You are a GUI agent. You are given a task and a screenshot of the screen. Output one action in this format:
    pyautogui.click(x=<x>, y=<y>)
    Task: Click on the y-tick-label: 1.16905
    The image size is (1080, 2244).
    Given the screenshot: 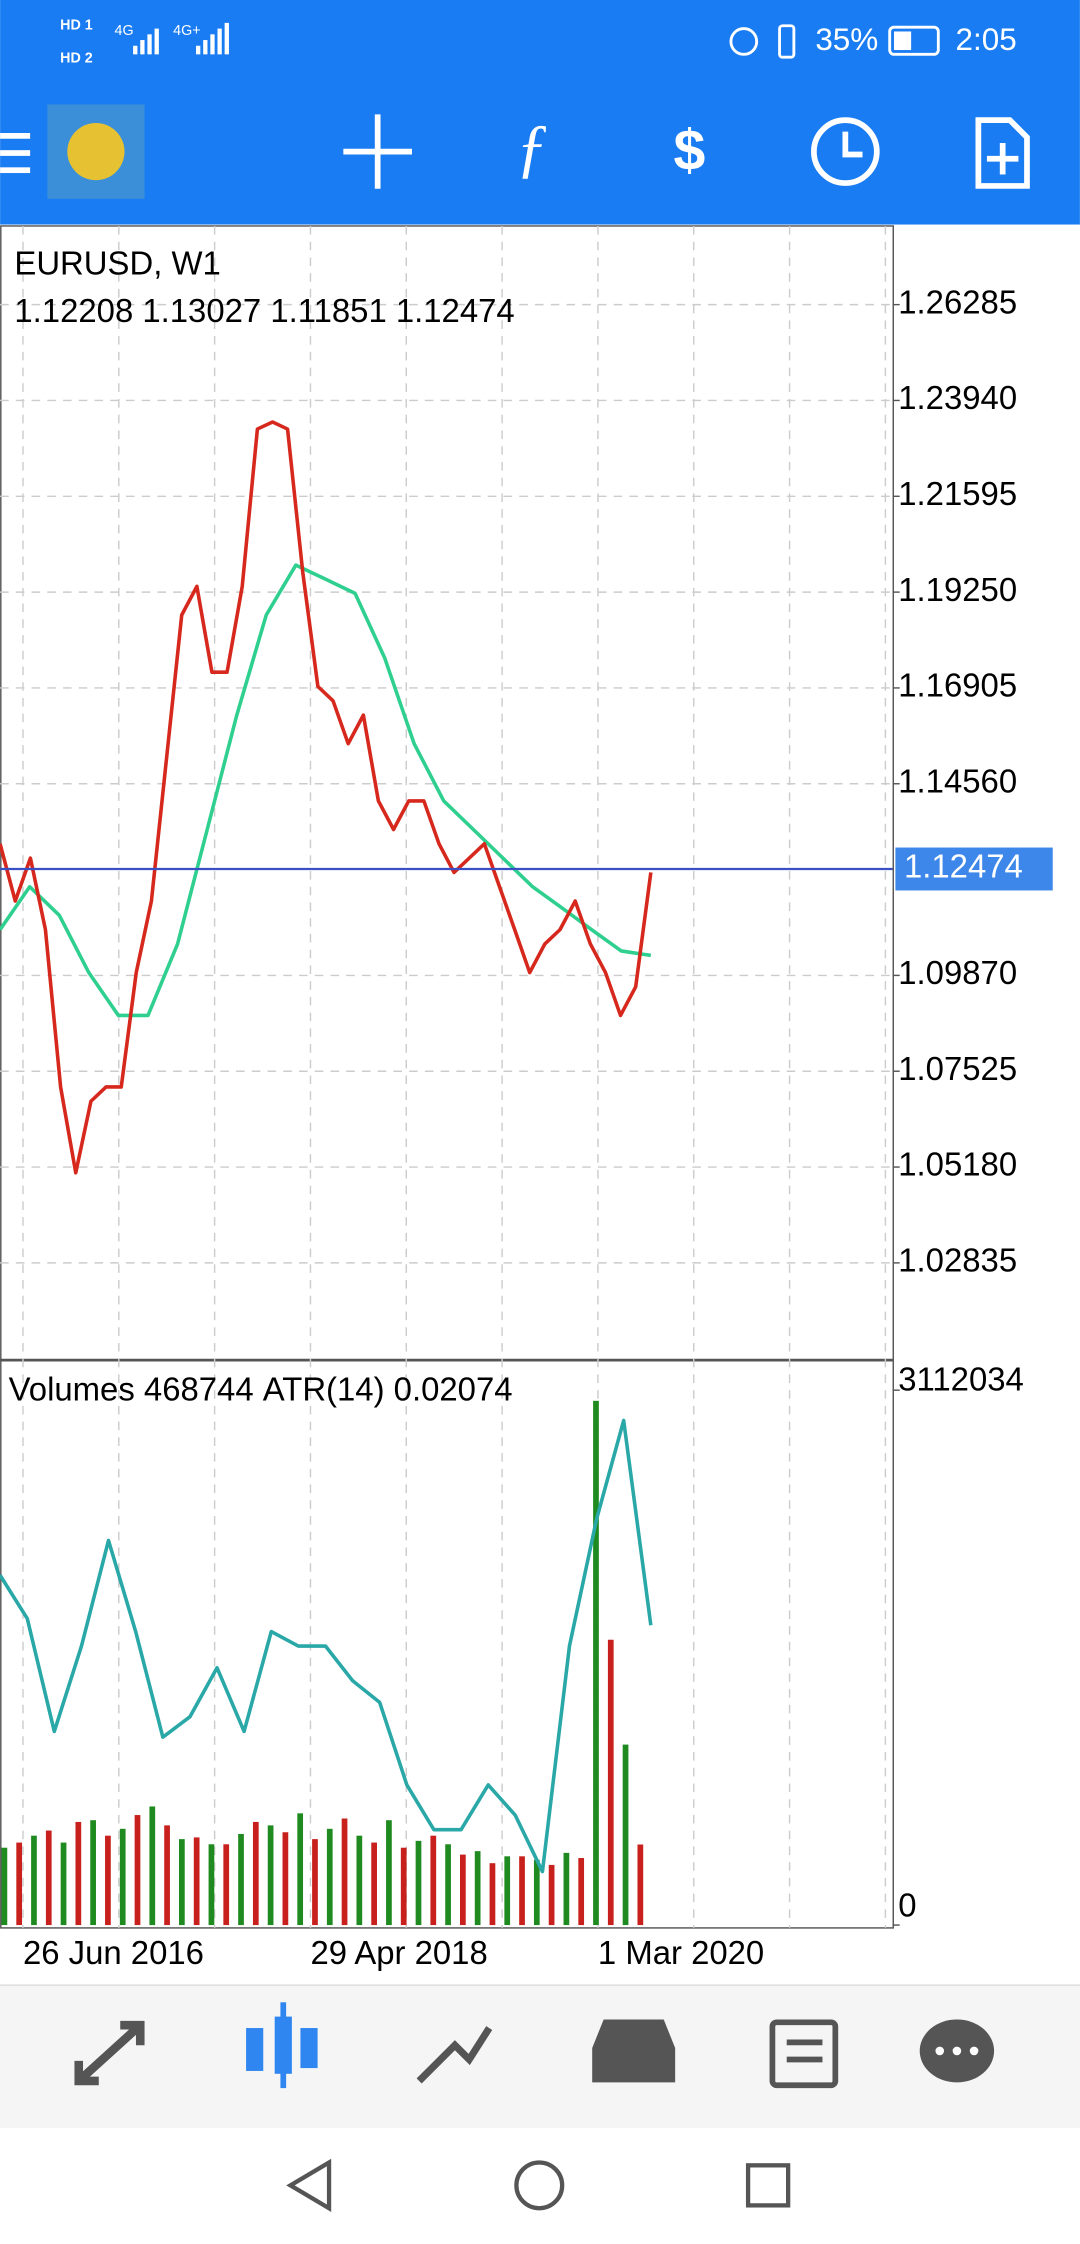 What is the action you would take?
    pyautogui.click(x=957, y=685)
    